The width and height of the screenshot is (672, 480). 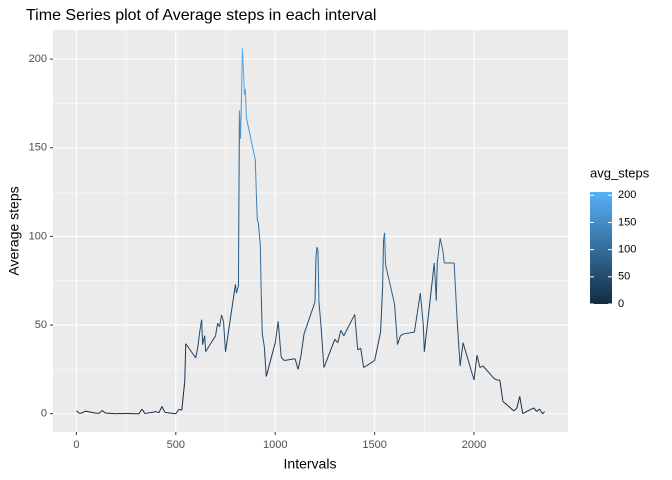 I want to click on y-tick-label: 200, so click(x=38, y=59).